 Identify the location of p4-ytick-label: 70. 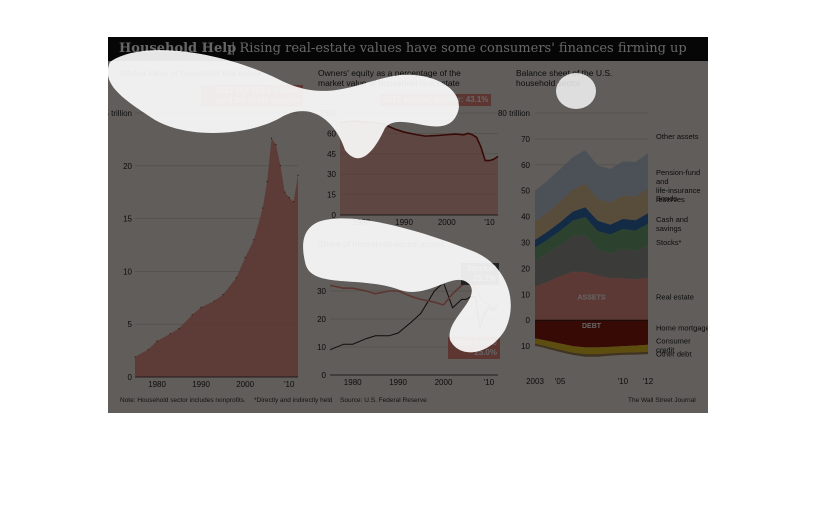
(525, 139).